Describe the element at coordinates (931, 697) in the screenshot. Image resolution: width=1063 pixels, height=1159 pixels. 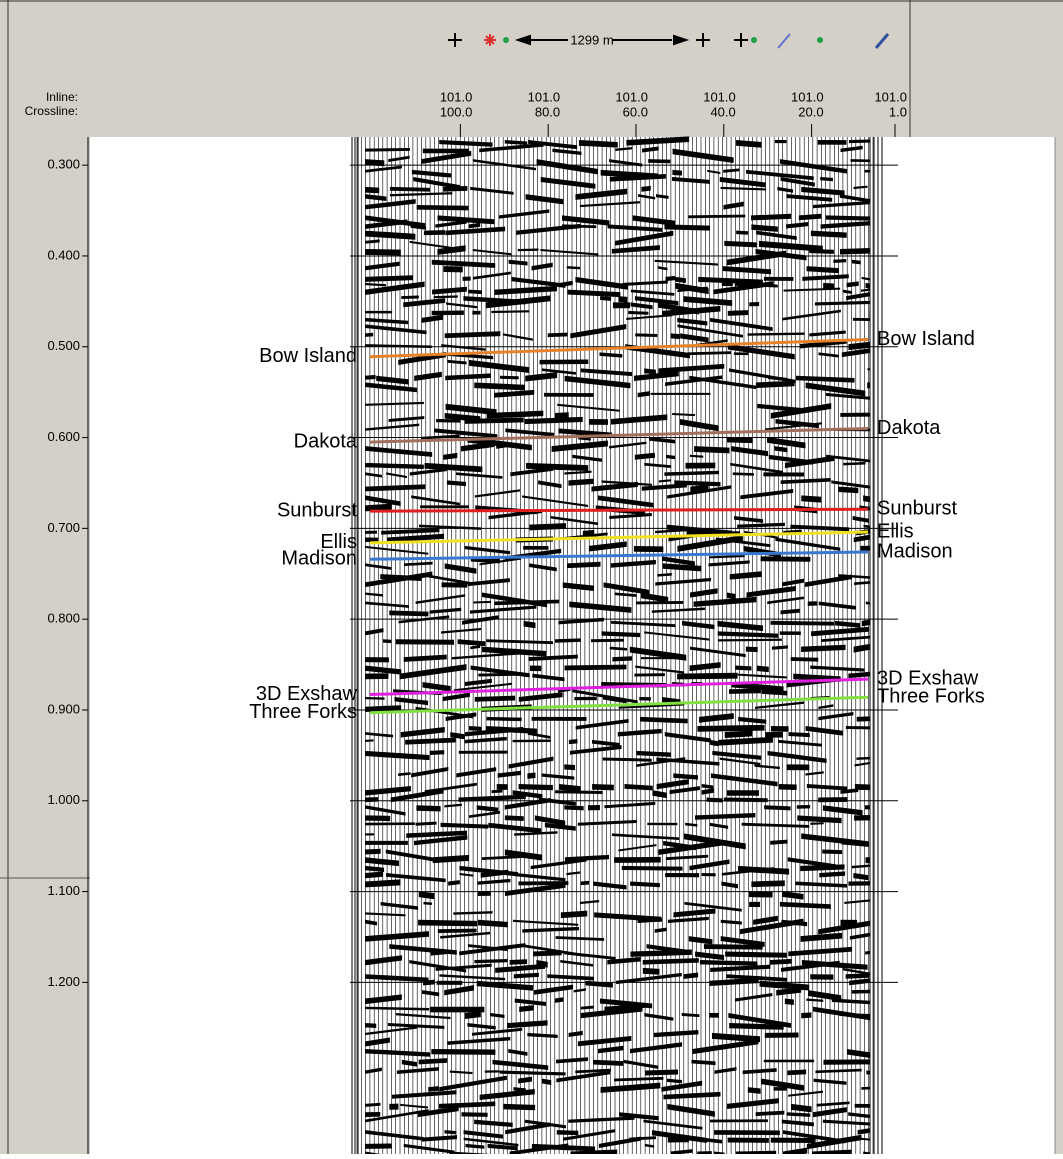
I see `horizon-label: Three Forks` at that location.